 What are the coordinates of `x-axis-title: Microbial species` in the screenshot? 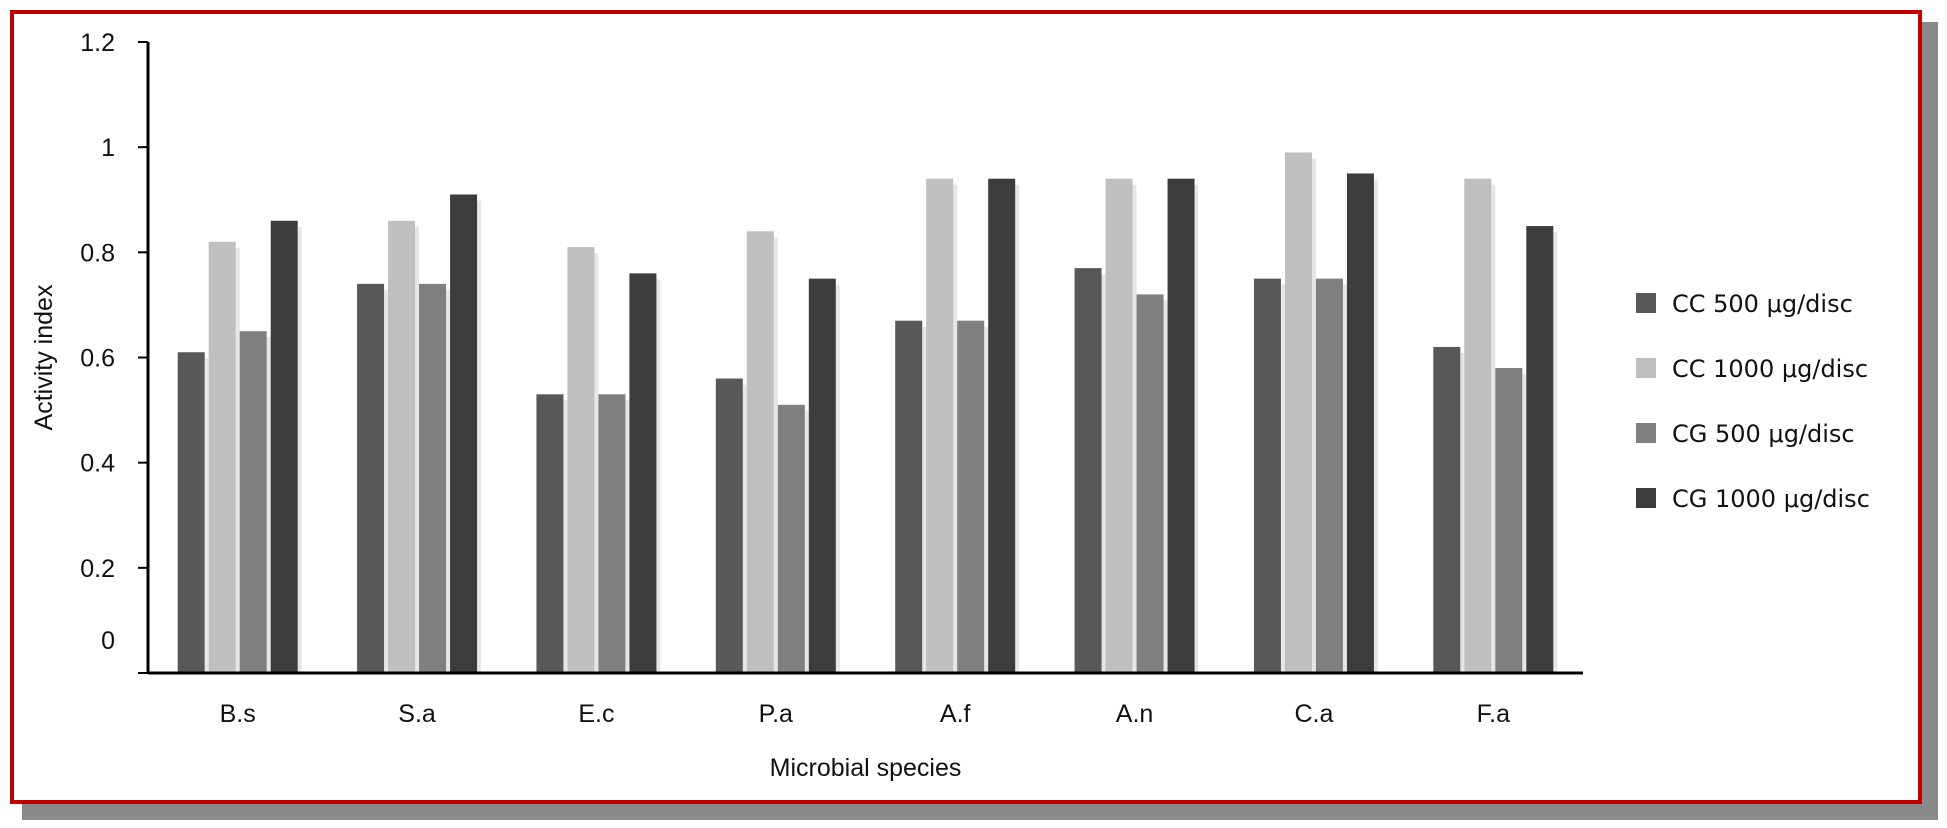 It's located at (866, 768).